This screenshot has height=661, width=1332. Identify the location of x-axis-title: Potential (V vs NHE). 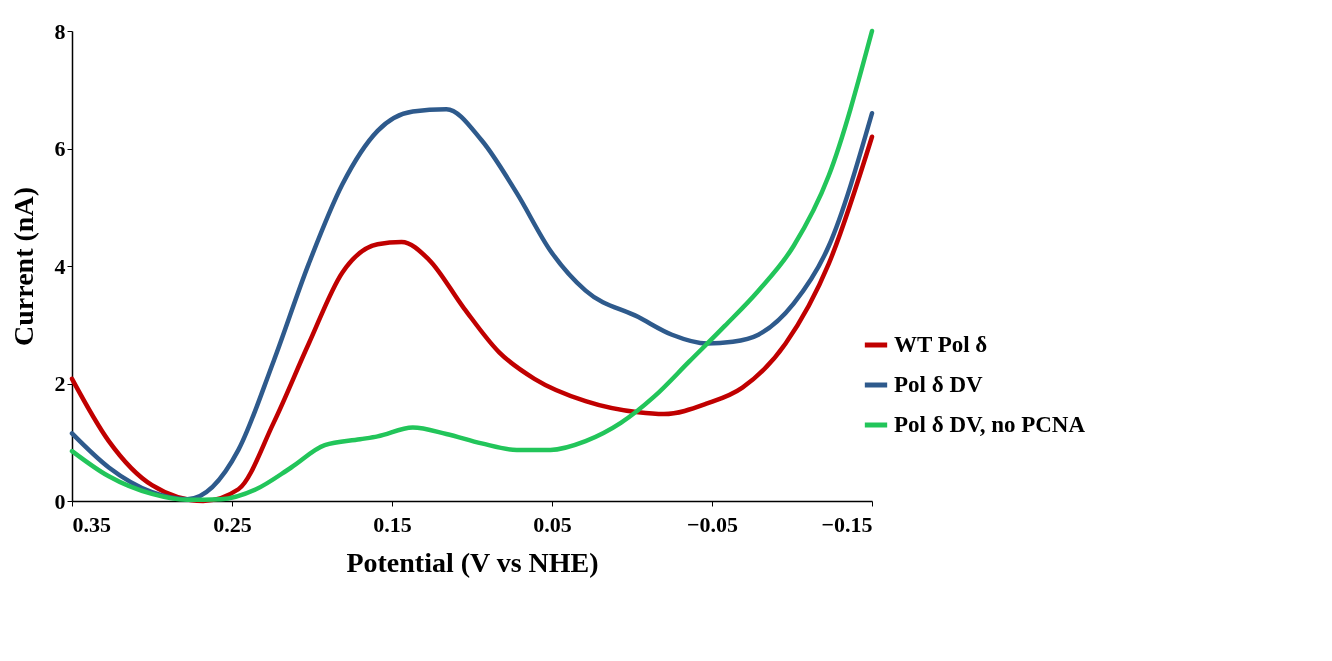
(472, 562).